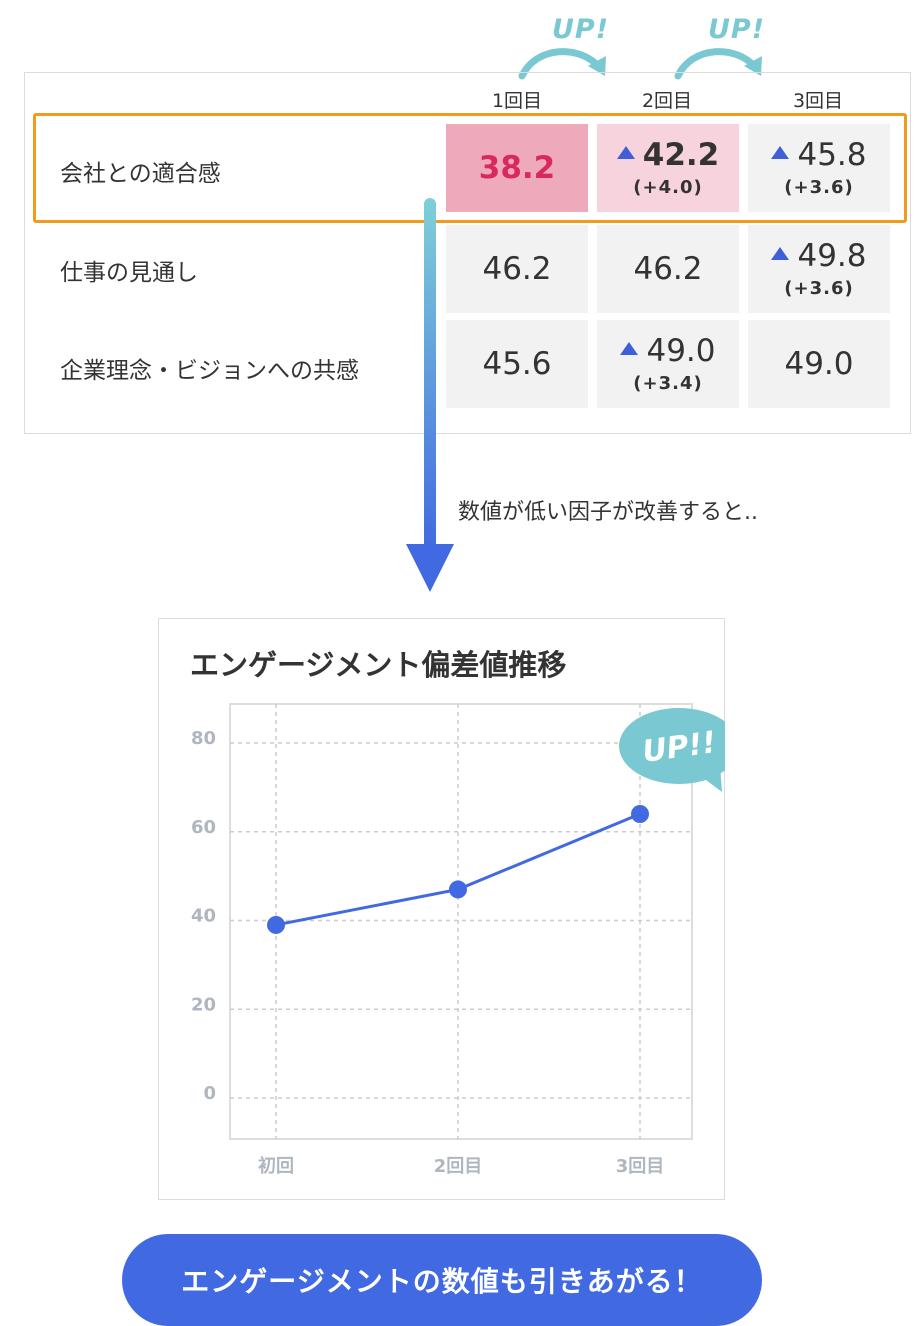  I want to click on cell-vision-3: 49.0, so click(819, 364).